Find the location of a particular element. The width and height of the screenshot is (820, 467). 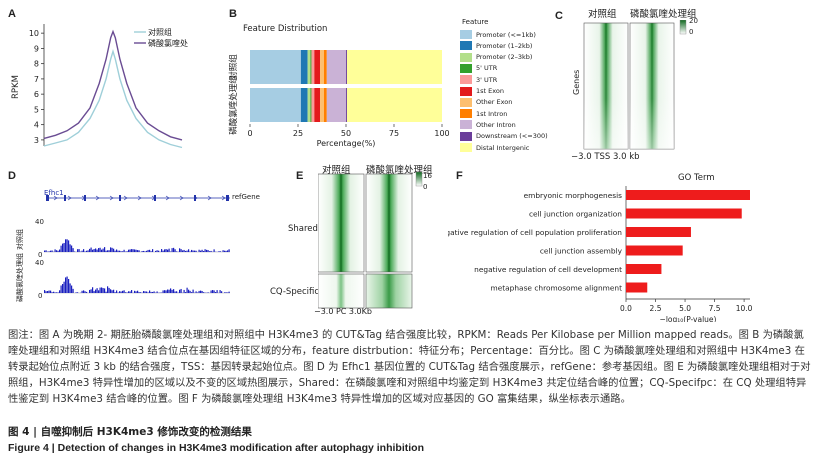

panel-a-legend-label: 磷酸氯喹处理组 is located at coordinates (168, 43).